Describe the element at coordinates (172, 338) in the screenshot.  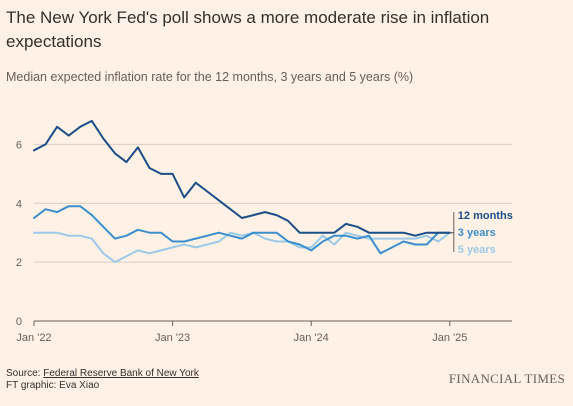
I see `x-tick-label: Jan '23` at that location.